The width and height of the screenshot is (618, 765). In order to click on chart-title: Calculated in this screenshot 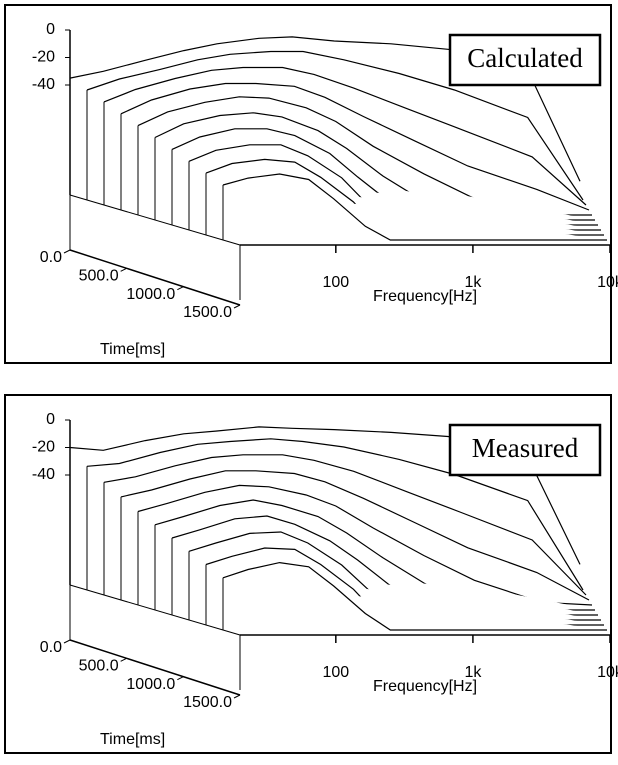, I will do `click(525, 58)`.